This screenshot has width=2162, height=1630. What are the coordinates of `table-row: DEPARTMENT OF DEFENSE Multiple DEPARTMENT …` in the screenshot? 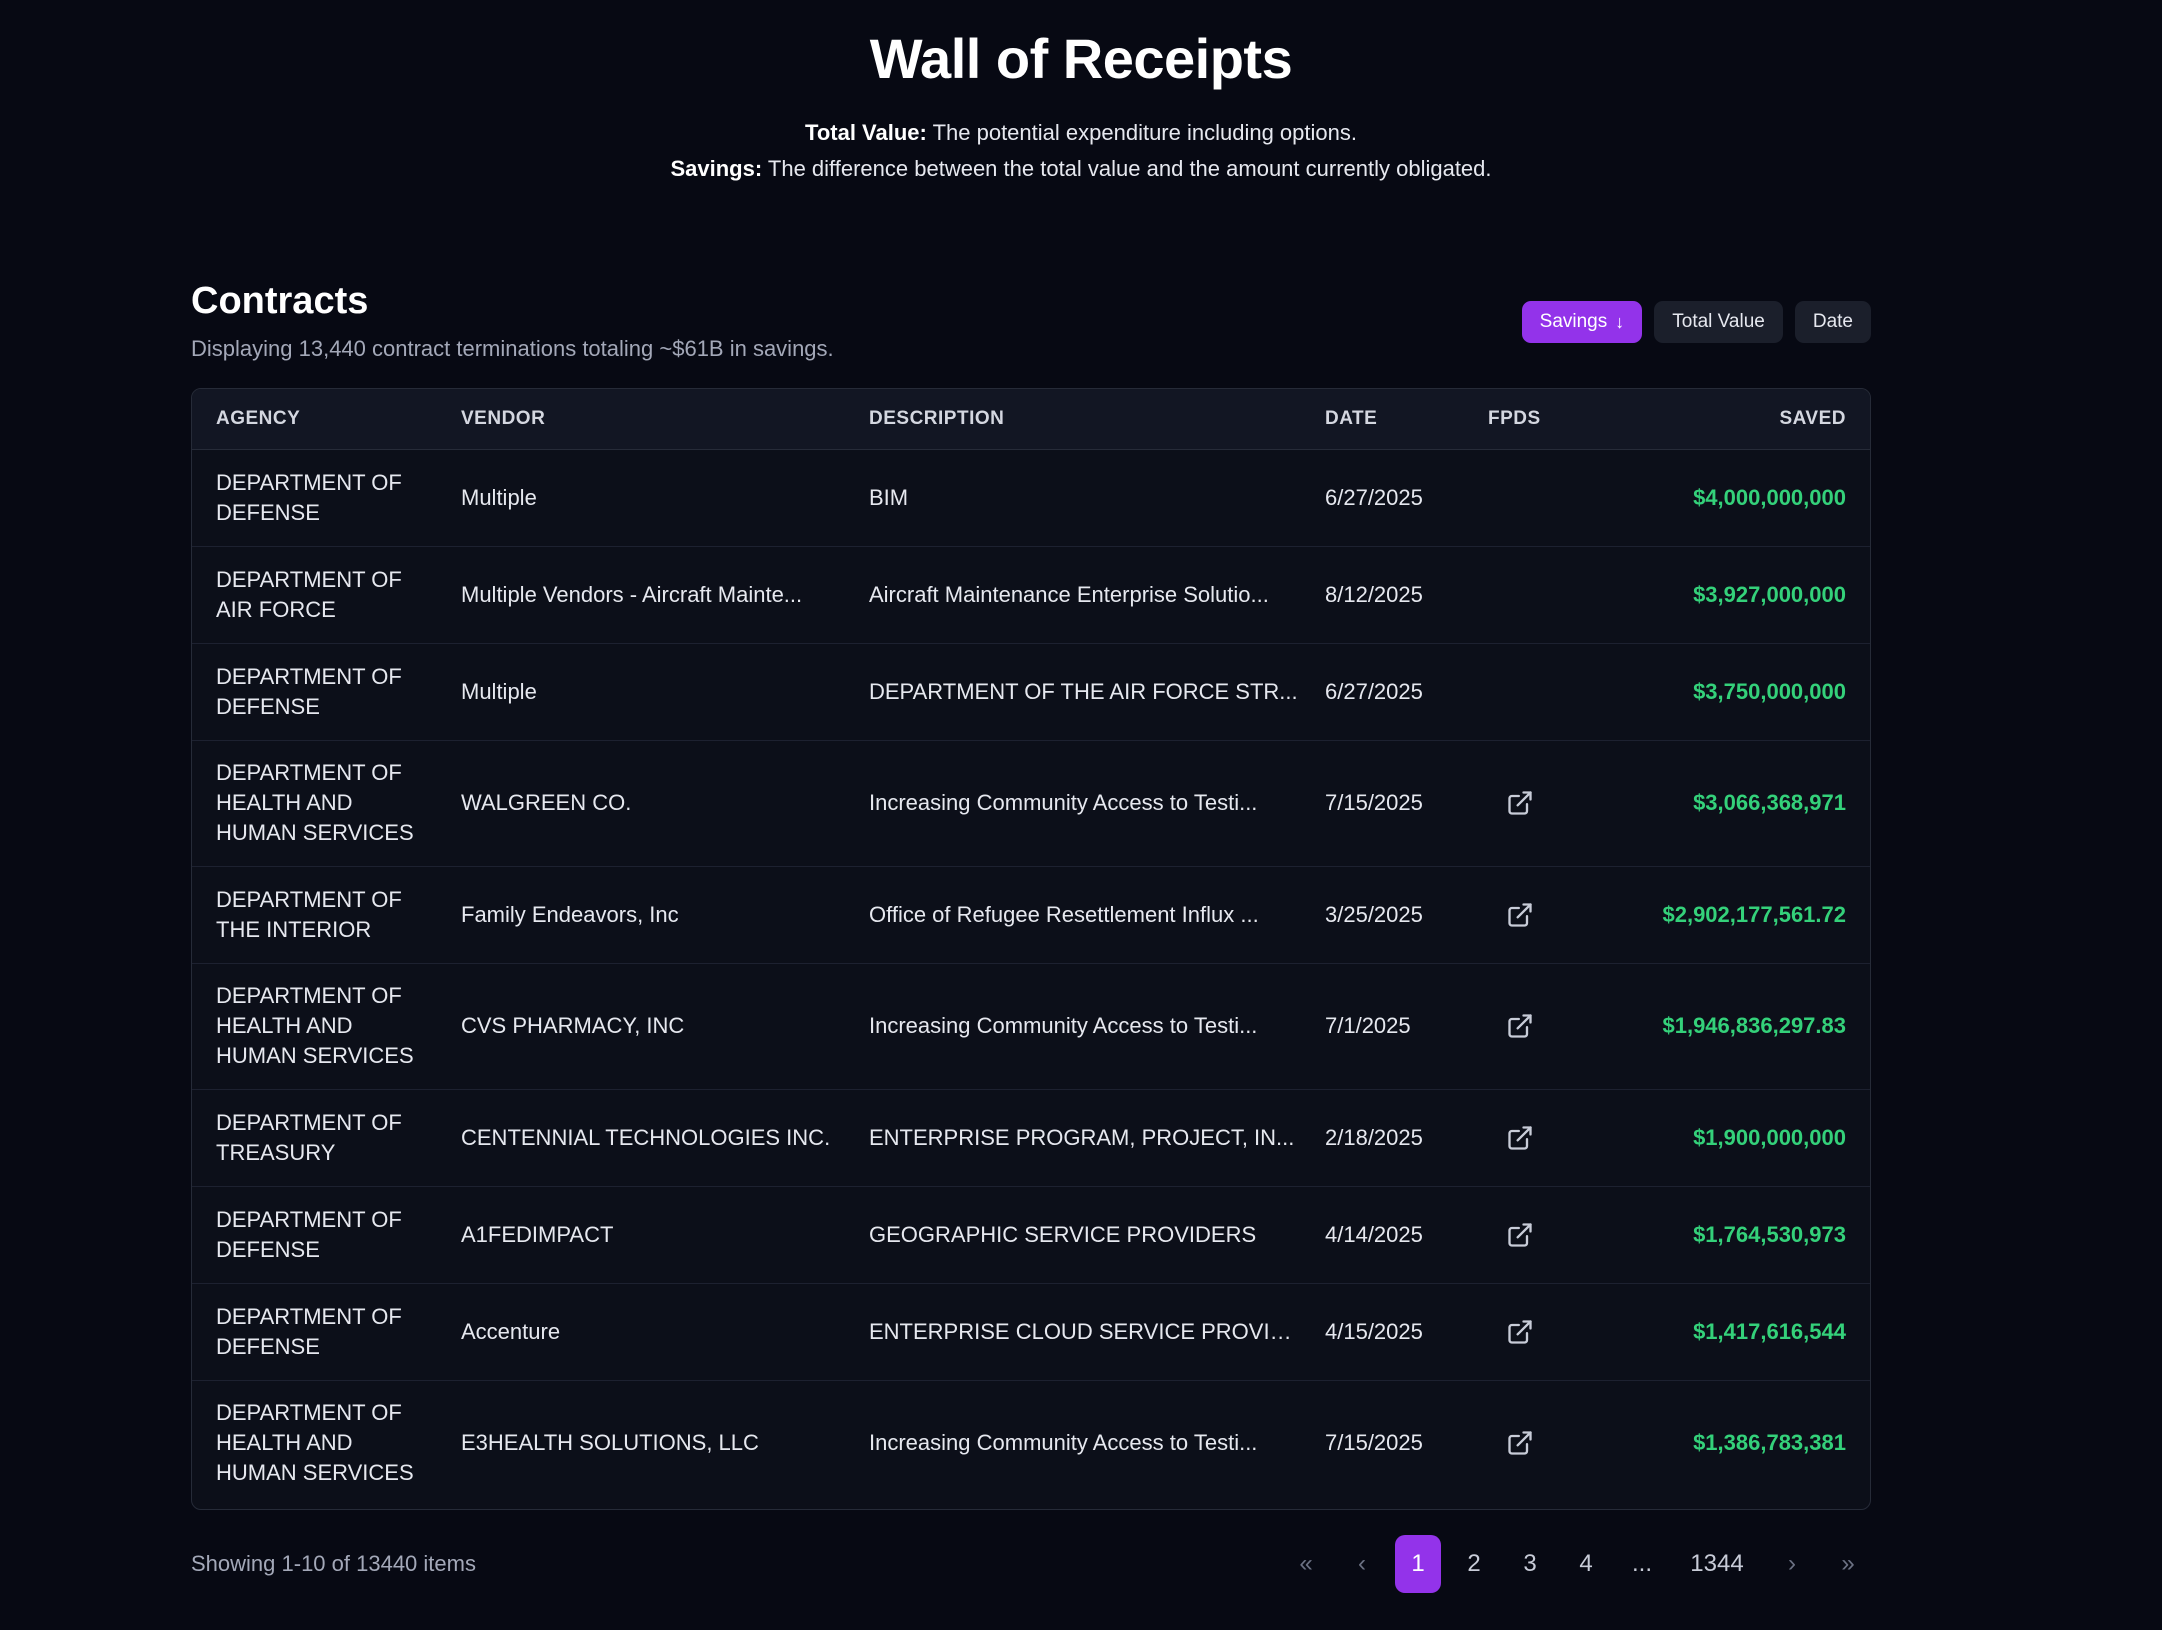 It's located at (1031, 692).